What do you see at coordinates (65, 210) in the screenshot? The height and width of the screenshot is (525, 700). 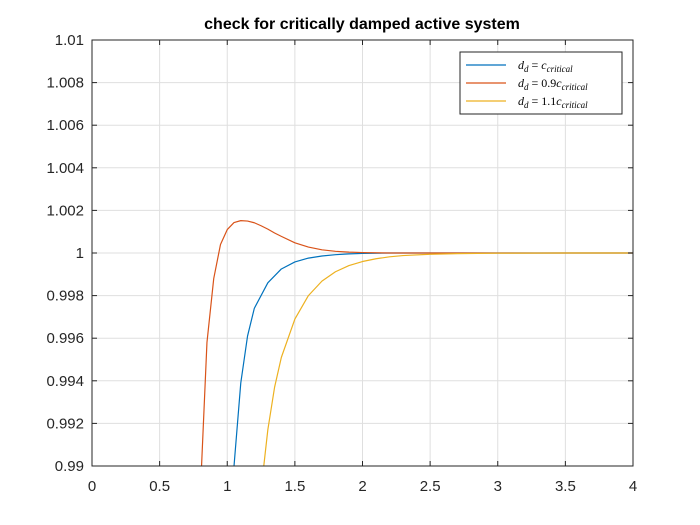 I see `y-tick-label: 1.002` at bounding box center [65, 210].